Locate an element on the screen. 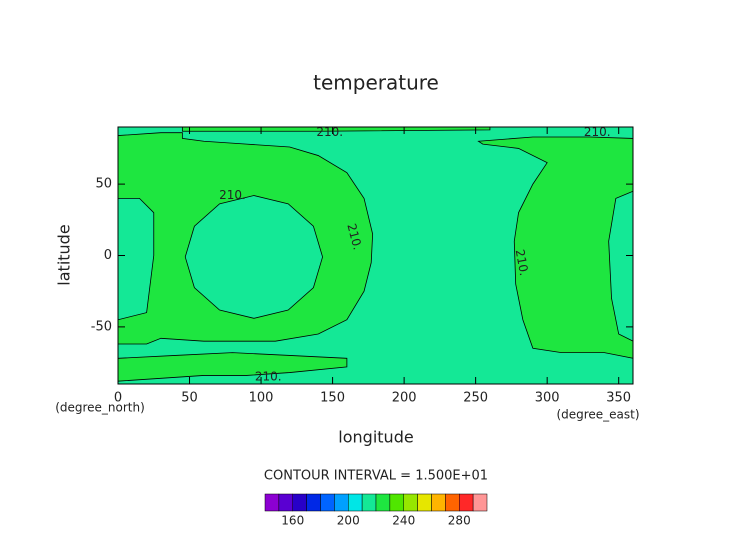  x-tick-label: 300 is located at coordinates (547, 398).